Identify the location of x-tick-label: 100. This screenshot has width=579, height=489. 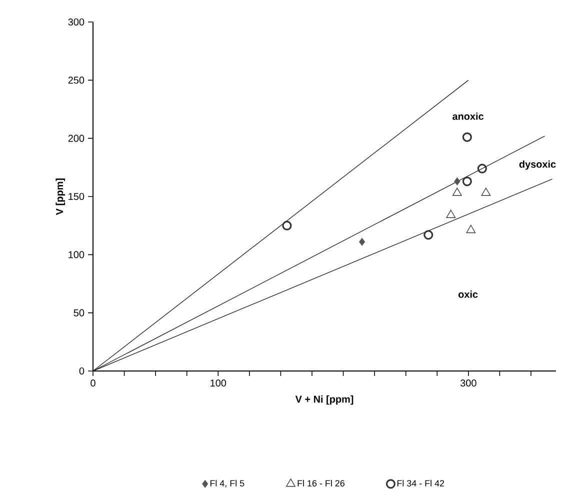
(218, 383).